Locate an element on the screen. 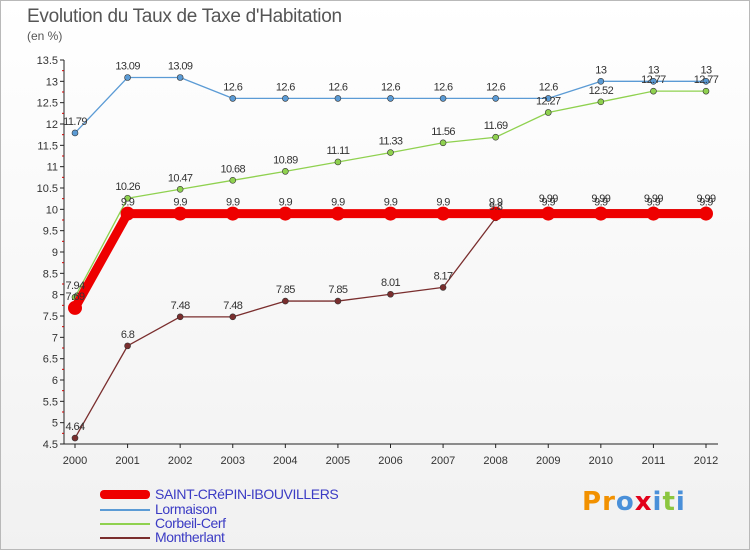  chart-subtitle: (en %) is located at coordinates (45, 36).